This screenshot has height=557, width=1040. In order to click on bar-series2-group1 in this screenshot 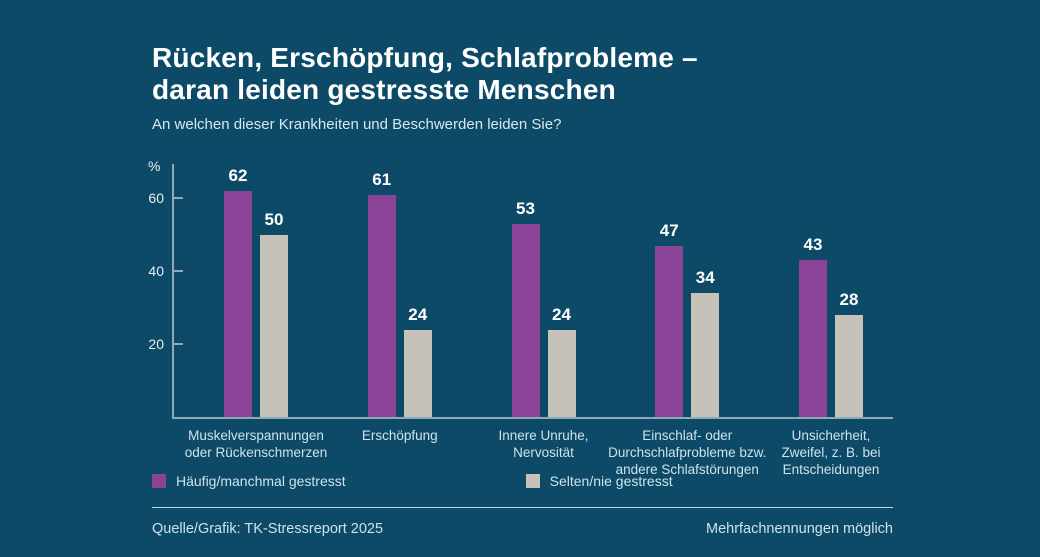, I will do `click(274, 325)`.